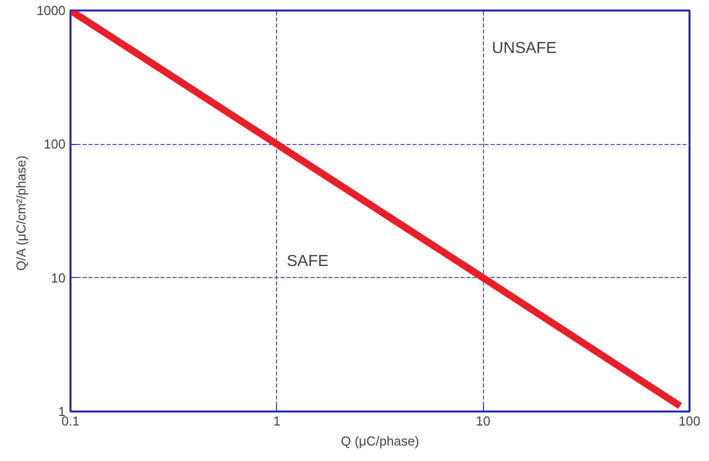  What do you see at coordinates (51, 10) in the screenshot?
I see `y-tick-label: 1000` at bounding box center [51, 10].